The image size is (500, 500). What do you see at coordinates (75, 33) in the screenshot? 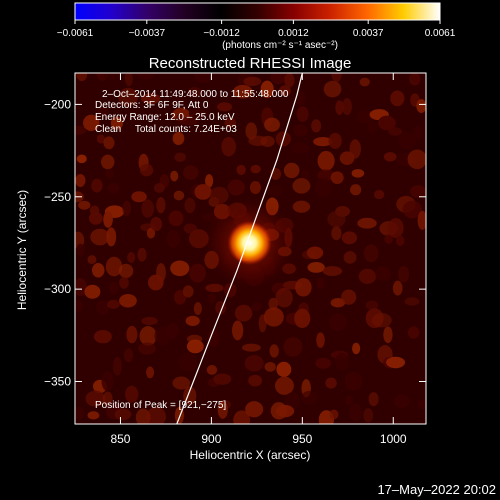
I see `colorbar-tick-label: −0.0061` at bounding box center [75, 33].